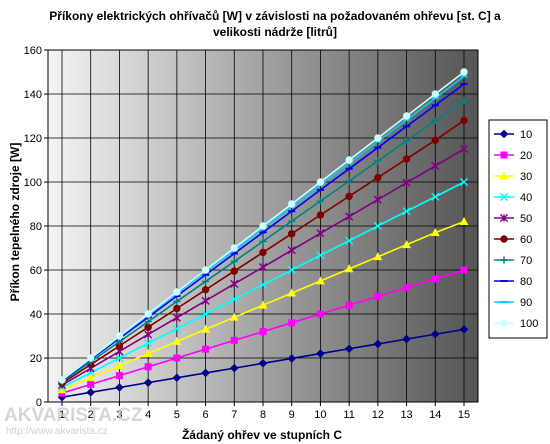 This screenshot has height=444, width=550. I want to click on legend-entry-30: 30, so click(513, 177).